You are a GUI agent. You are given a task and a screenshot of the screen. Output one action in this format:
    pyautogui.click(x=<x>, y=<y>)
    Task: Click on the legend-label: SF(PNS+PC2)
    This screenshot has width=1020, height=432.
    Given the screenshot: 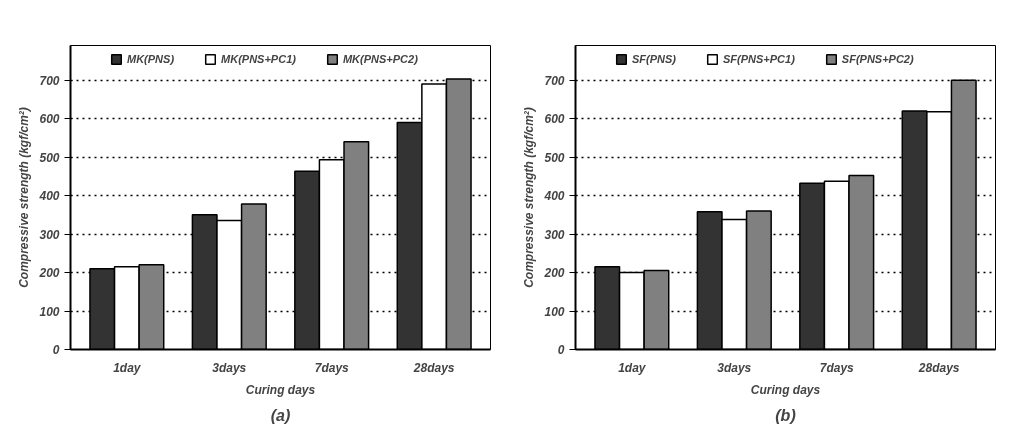 What is the action you would take?
    pyautogui.click(x=877, y=59)
    